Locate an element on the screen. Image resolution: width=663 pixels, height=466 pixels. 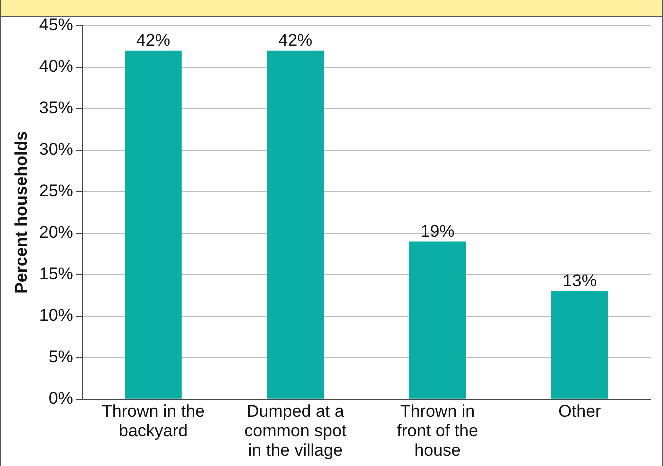
y-tick-label: 5% is located at coordinates (61, 357).